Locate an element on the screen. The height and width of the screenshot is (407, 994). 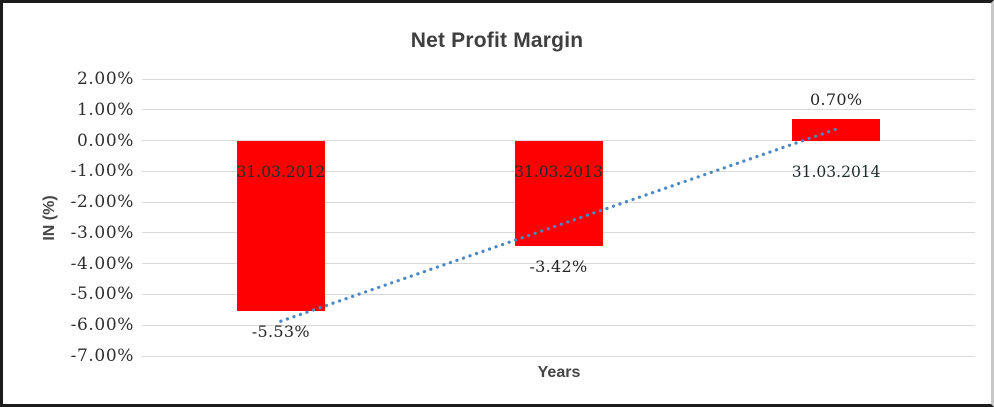
category-label: 31.03.2013 is located at coordinates (558, 172).